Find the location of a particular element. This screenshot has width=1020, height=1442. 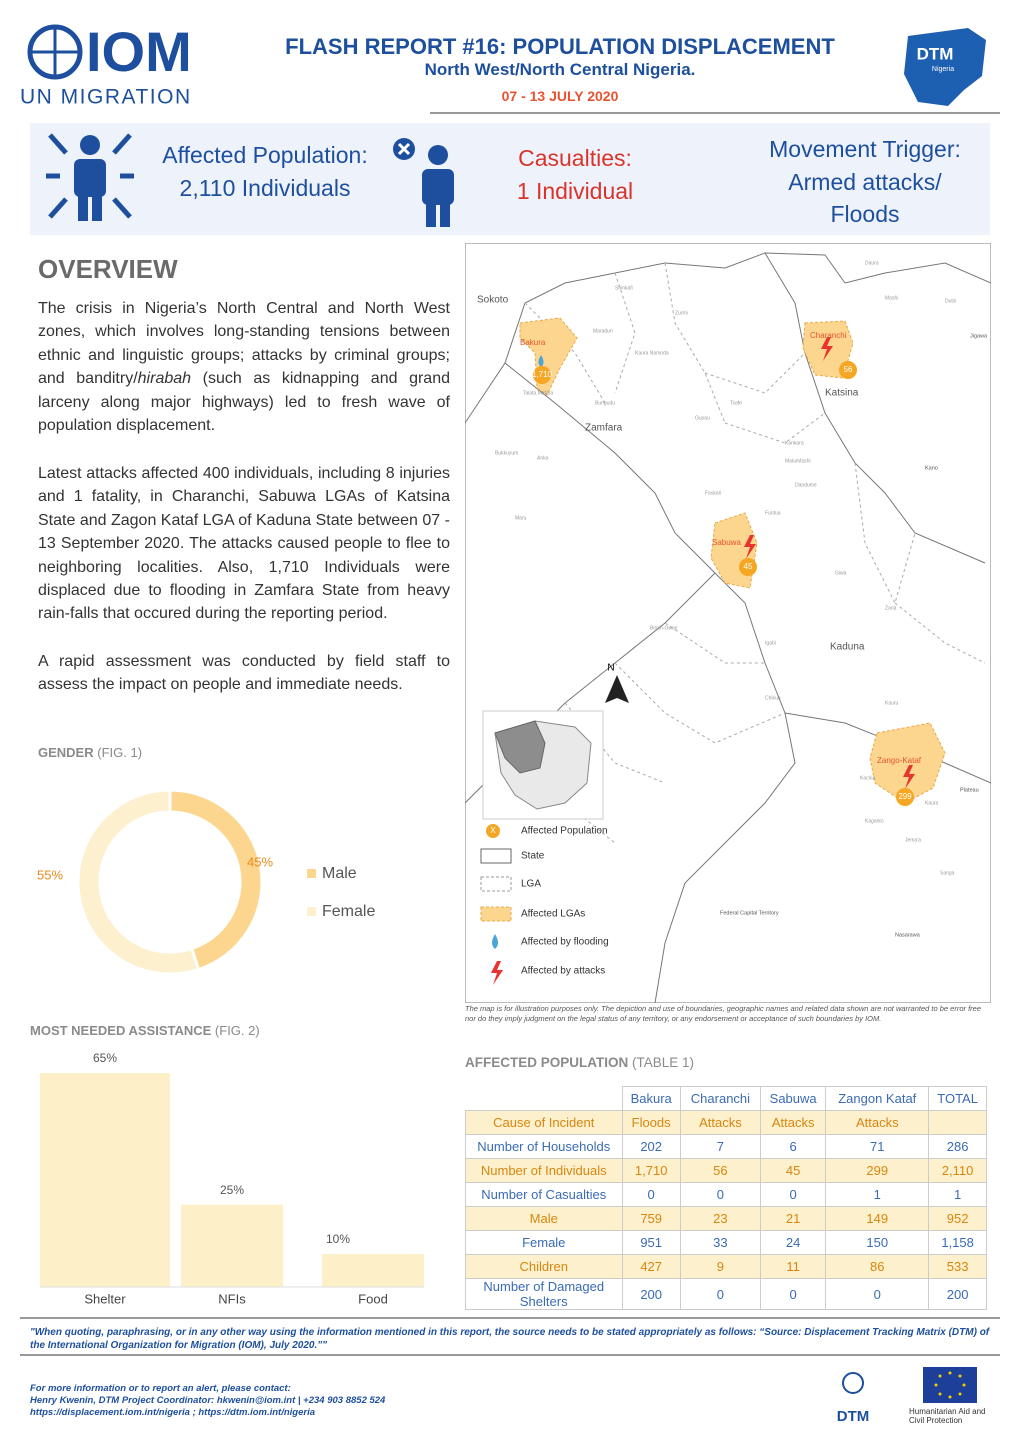

lga-label: Kaura is located at coordinates (932, 803).